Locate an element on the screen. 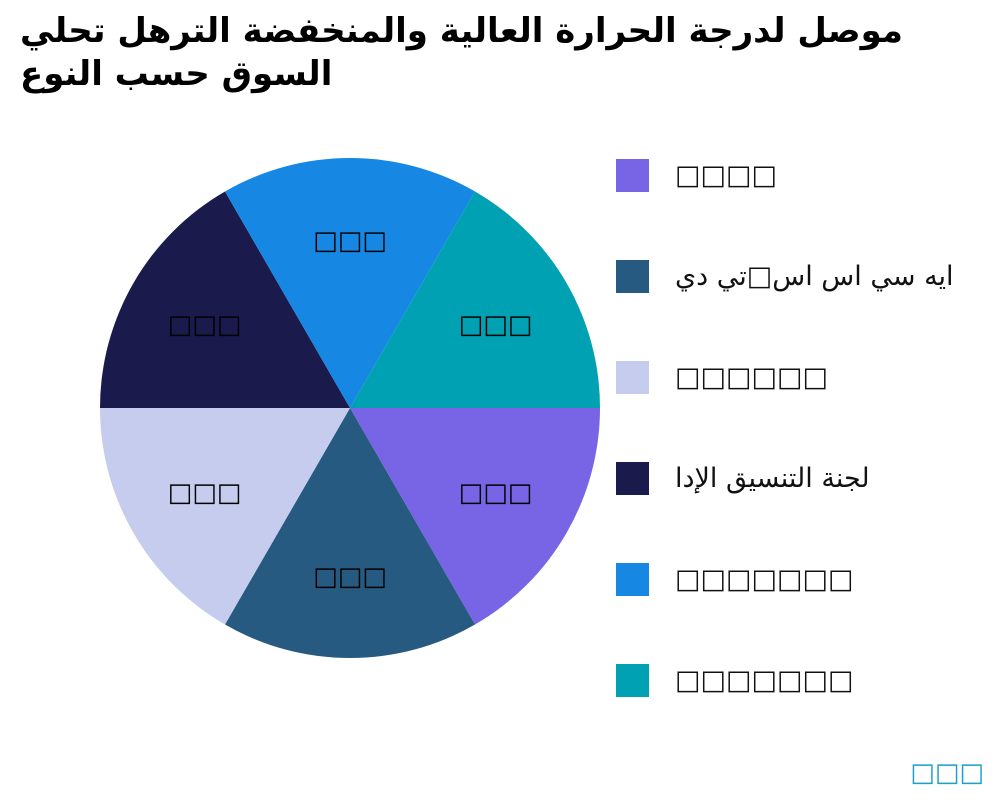 The width and height of the screenshot is (1000, 800). legend-item: □□□□□□ is located at coordinates (785, 377).